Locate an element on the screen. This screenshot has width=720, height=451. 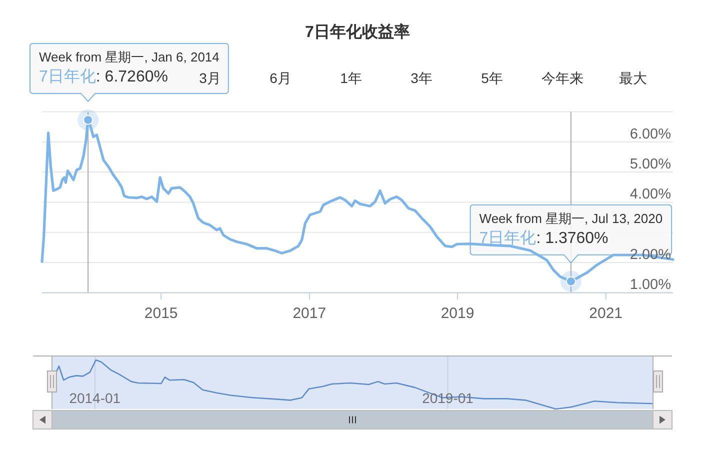
text: 最大 is located at coordinates (633, 78).